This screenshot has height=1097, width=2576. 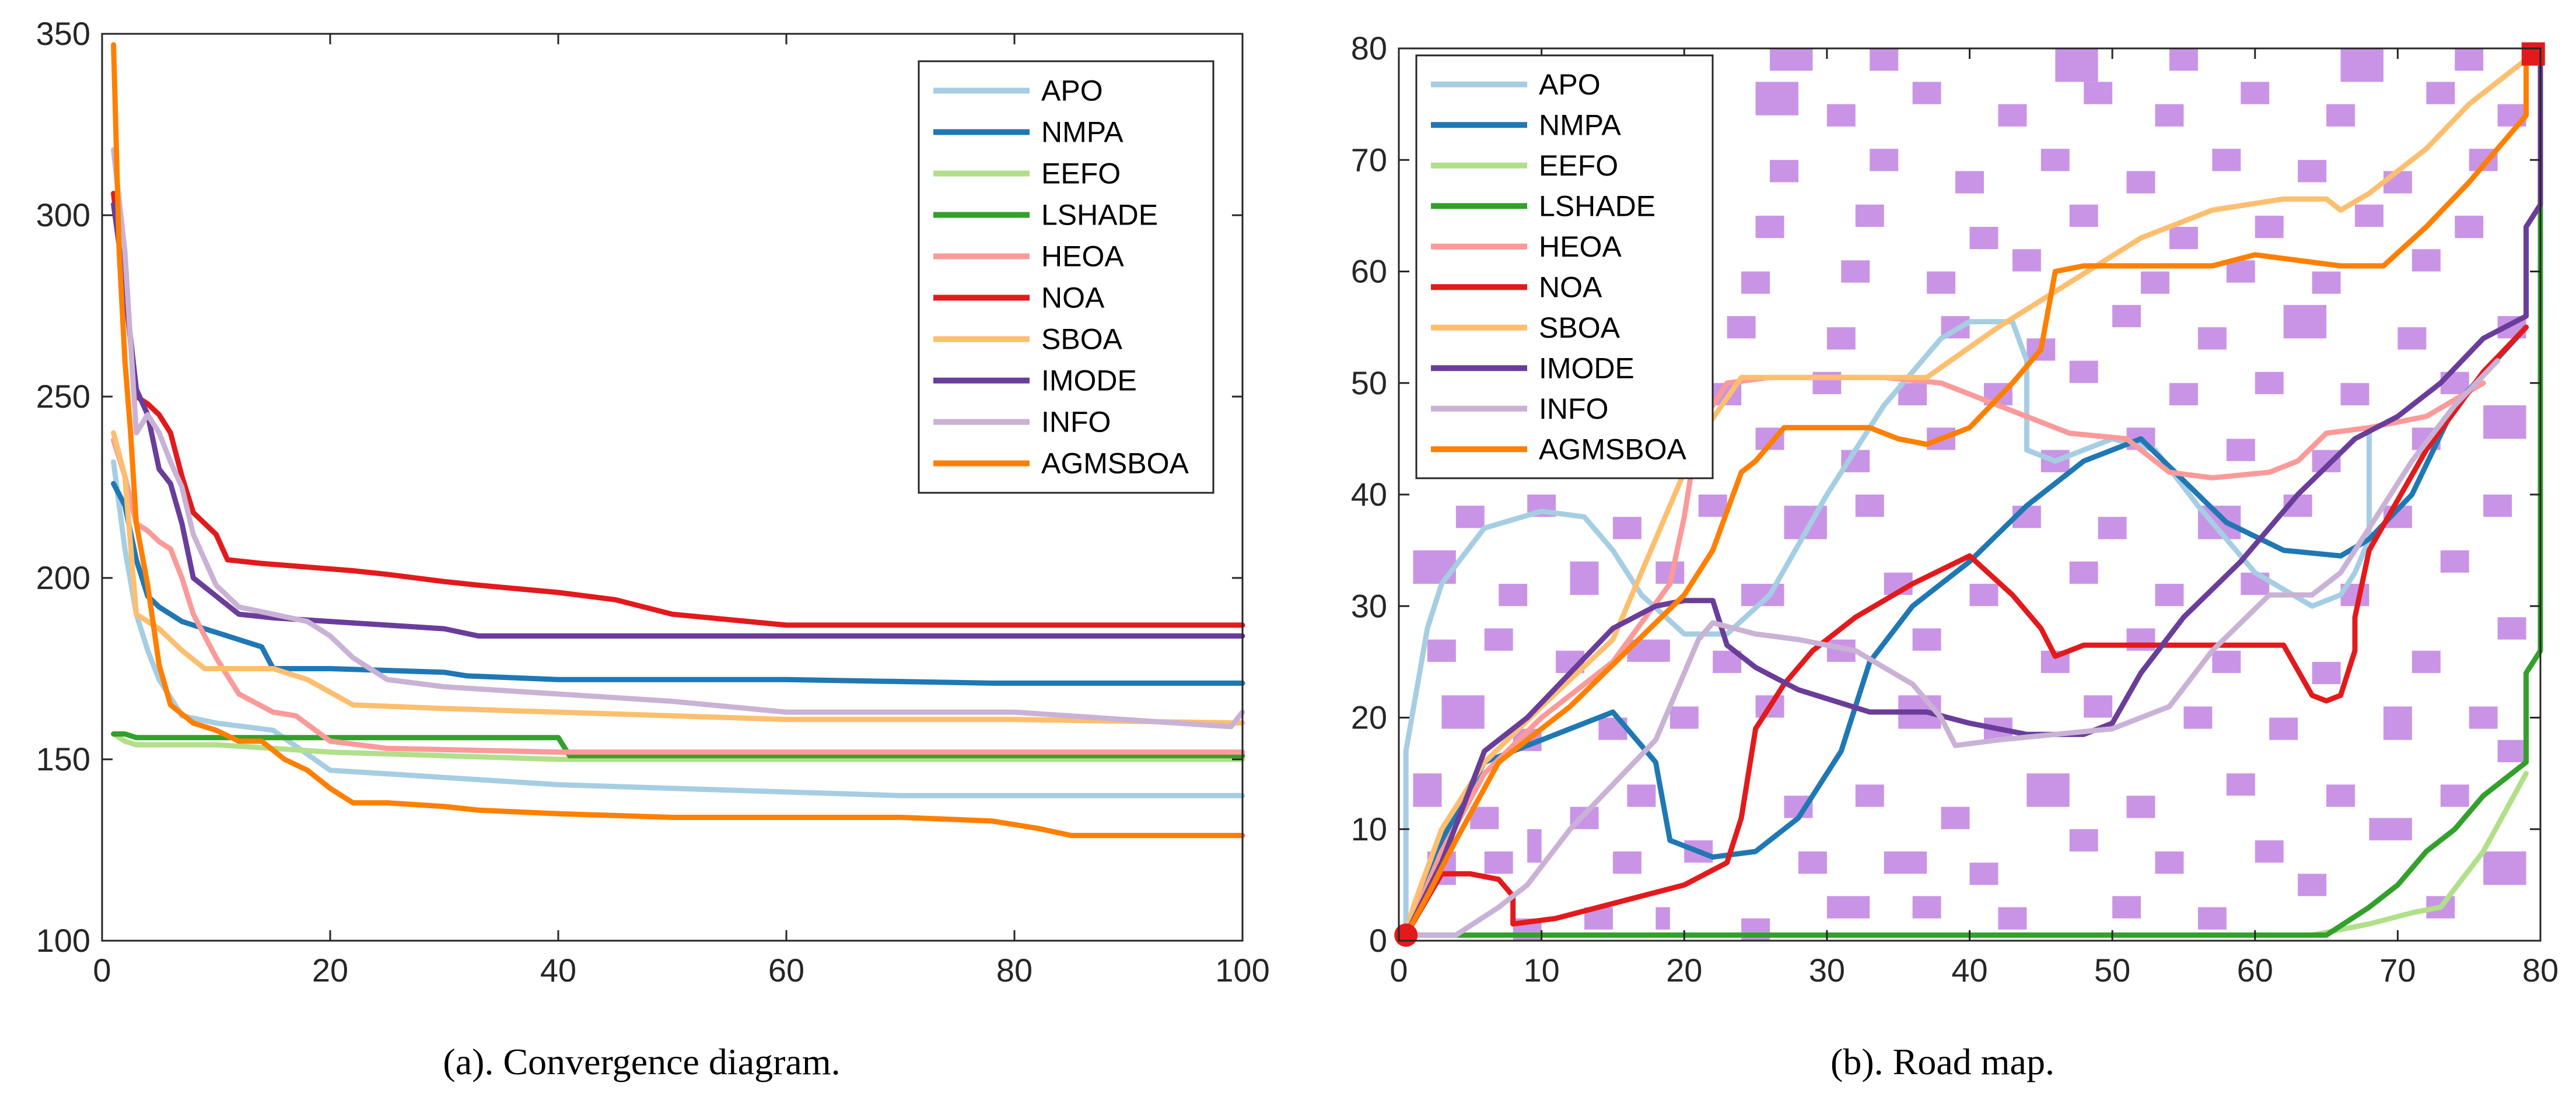 I want to click on y-tick-label: 100, so click(x=63, y=941).